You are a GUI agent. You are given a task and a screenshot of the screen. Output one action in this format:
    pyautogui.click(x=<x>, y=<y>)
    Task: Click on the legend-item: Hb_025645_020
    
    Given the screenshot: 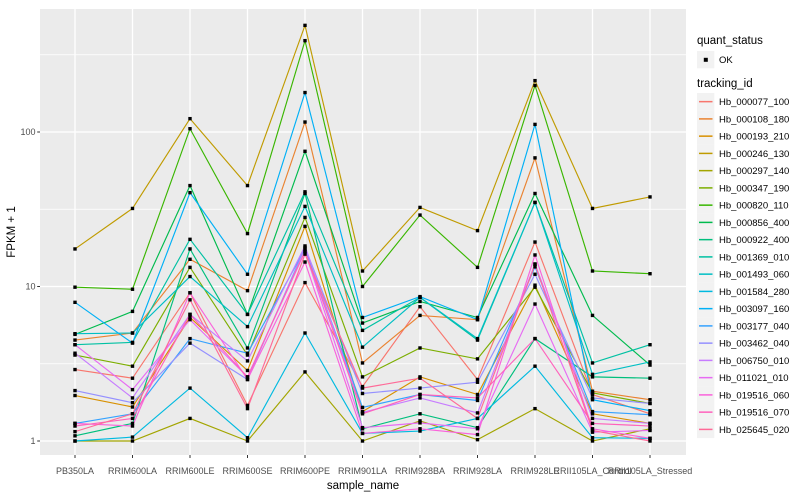 What is the action you would take?
    pyautogui.click(x=743, y=429)
    